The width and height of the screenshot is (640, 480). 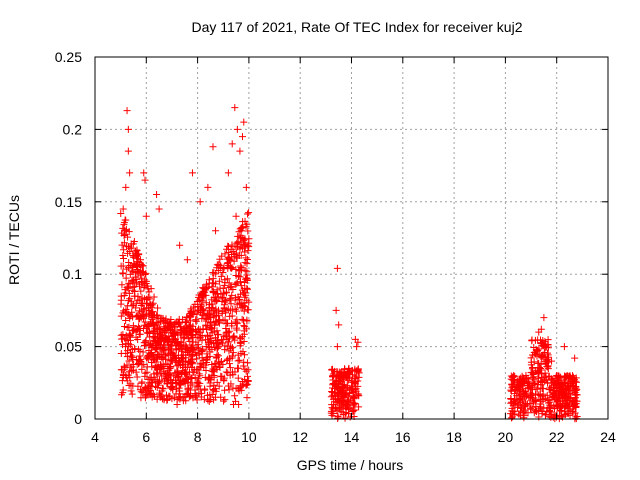 What do you see at coordinates (78, 419) in the screenshot?
I see `y-tick-label: 0` at bounding box center [78, 419].